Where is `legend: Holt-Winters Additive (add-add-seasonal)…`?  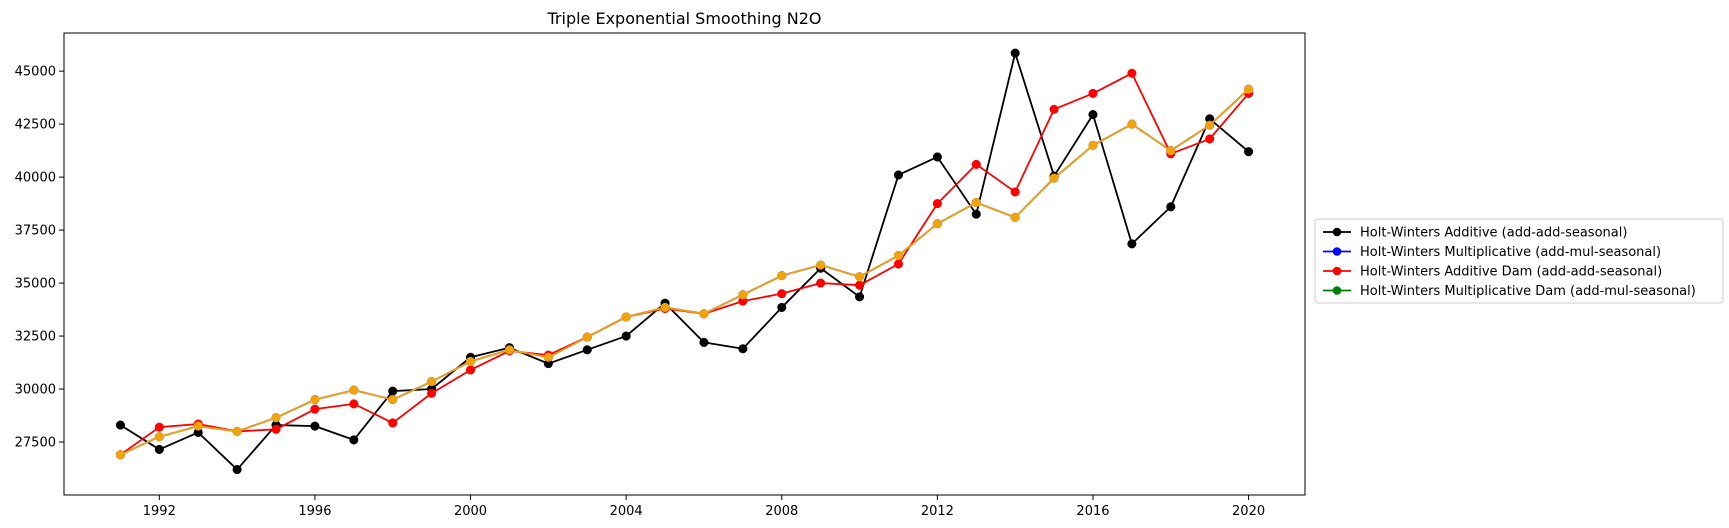
legend: Holt-Winters Additive (add-add-seasonal)… is located at coordinates (1519, 261).